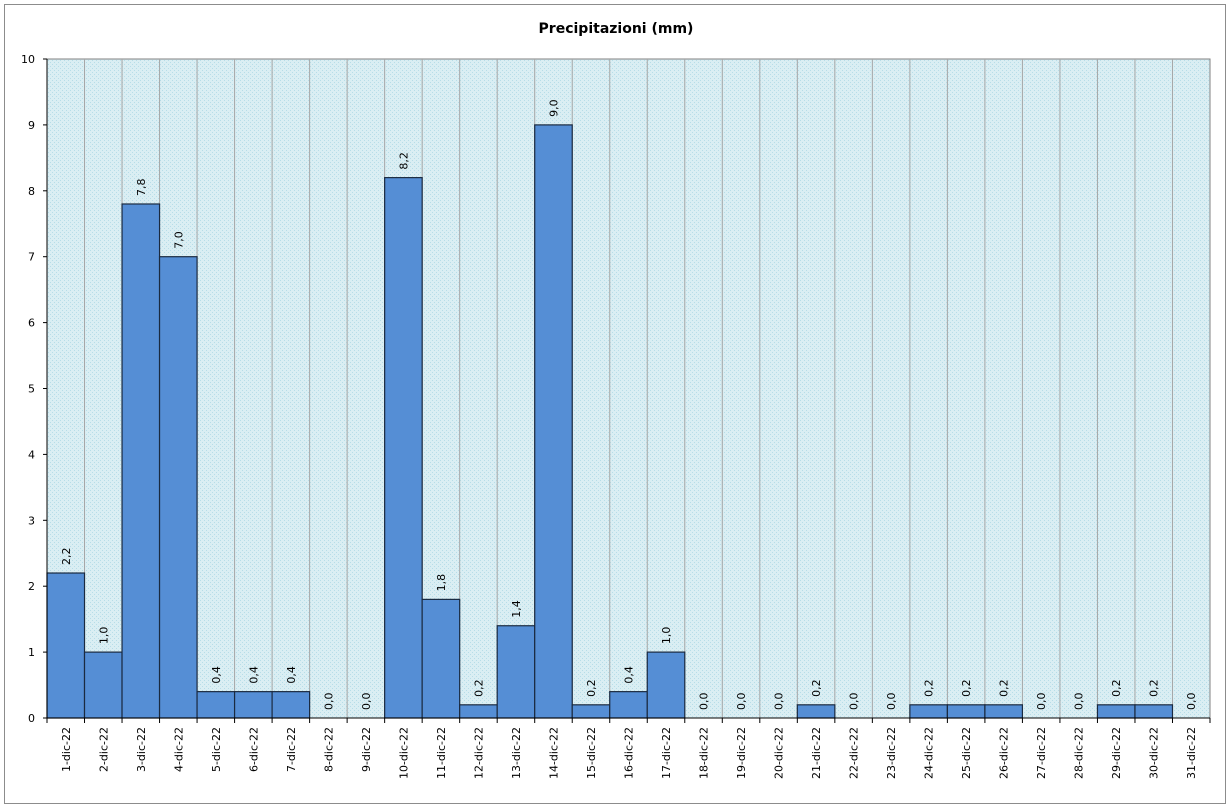  What do you see at coordinates (66, 557) in the screenshot?
I see `data-label: 2,2` at bounding box center [66, 557].